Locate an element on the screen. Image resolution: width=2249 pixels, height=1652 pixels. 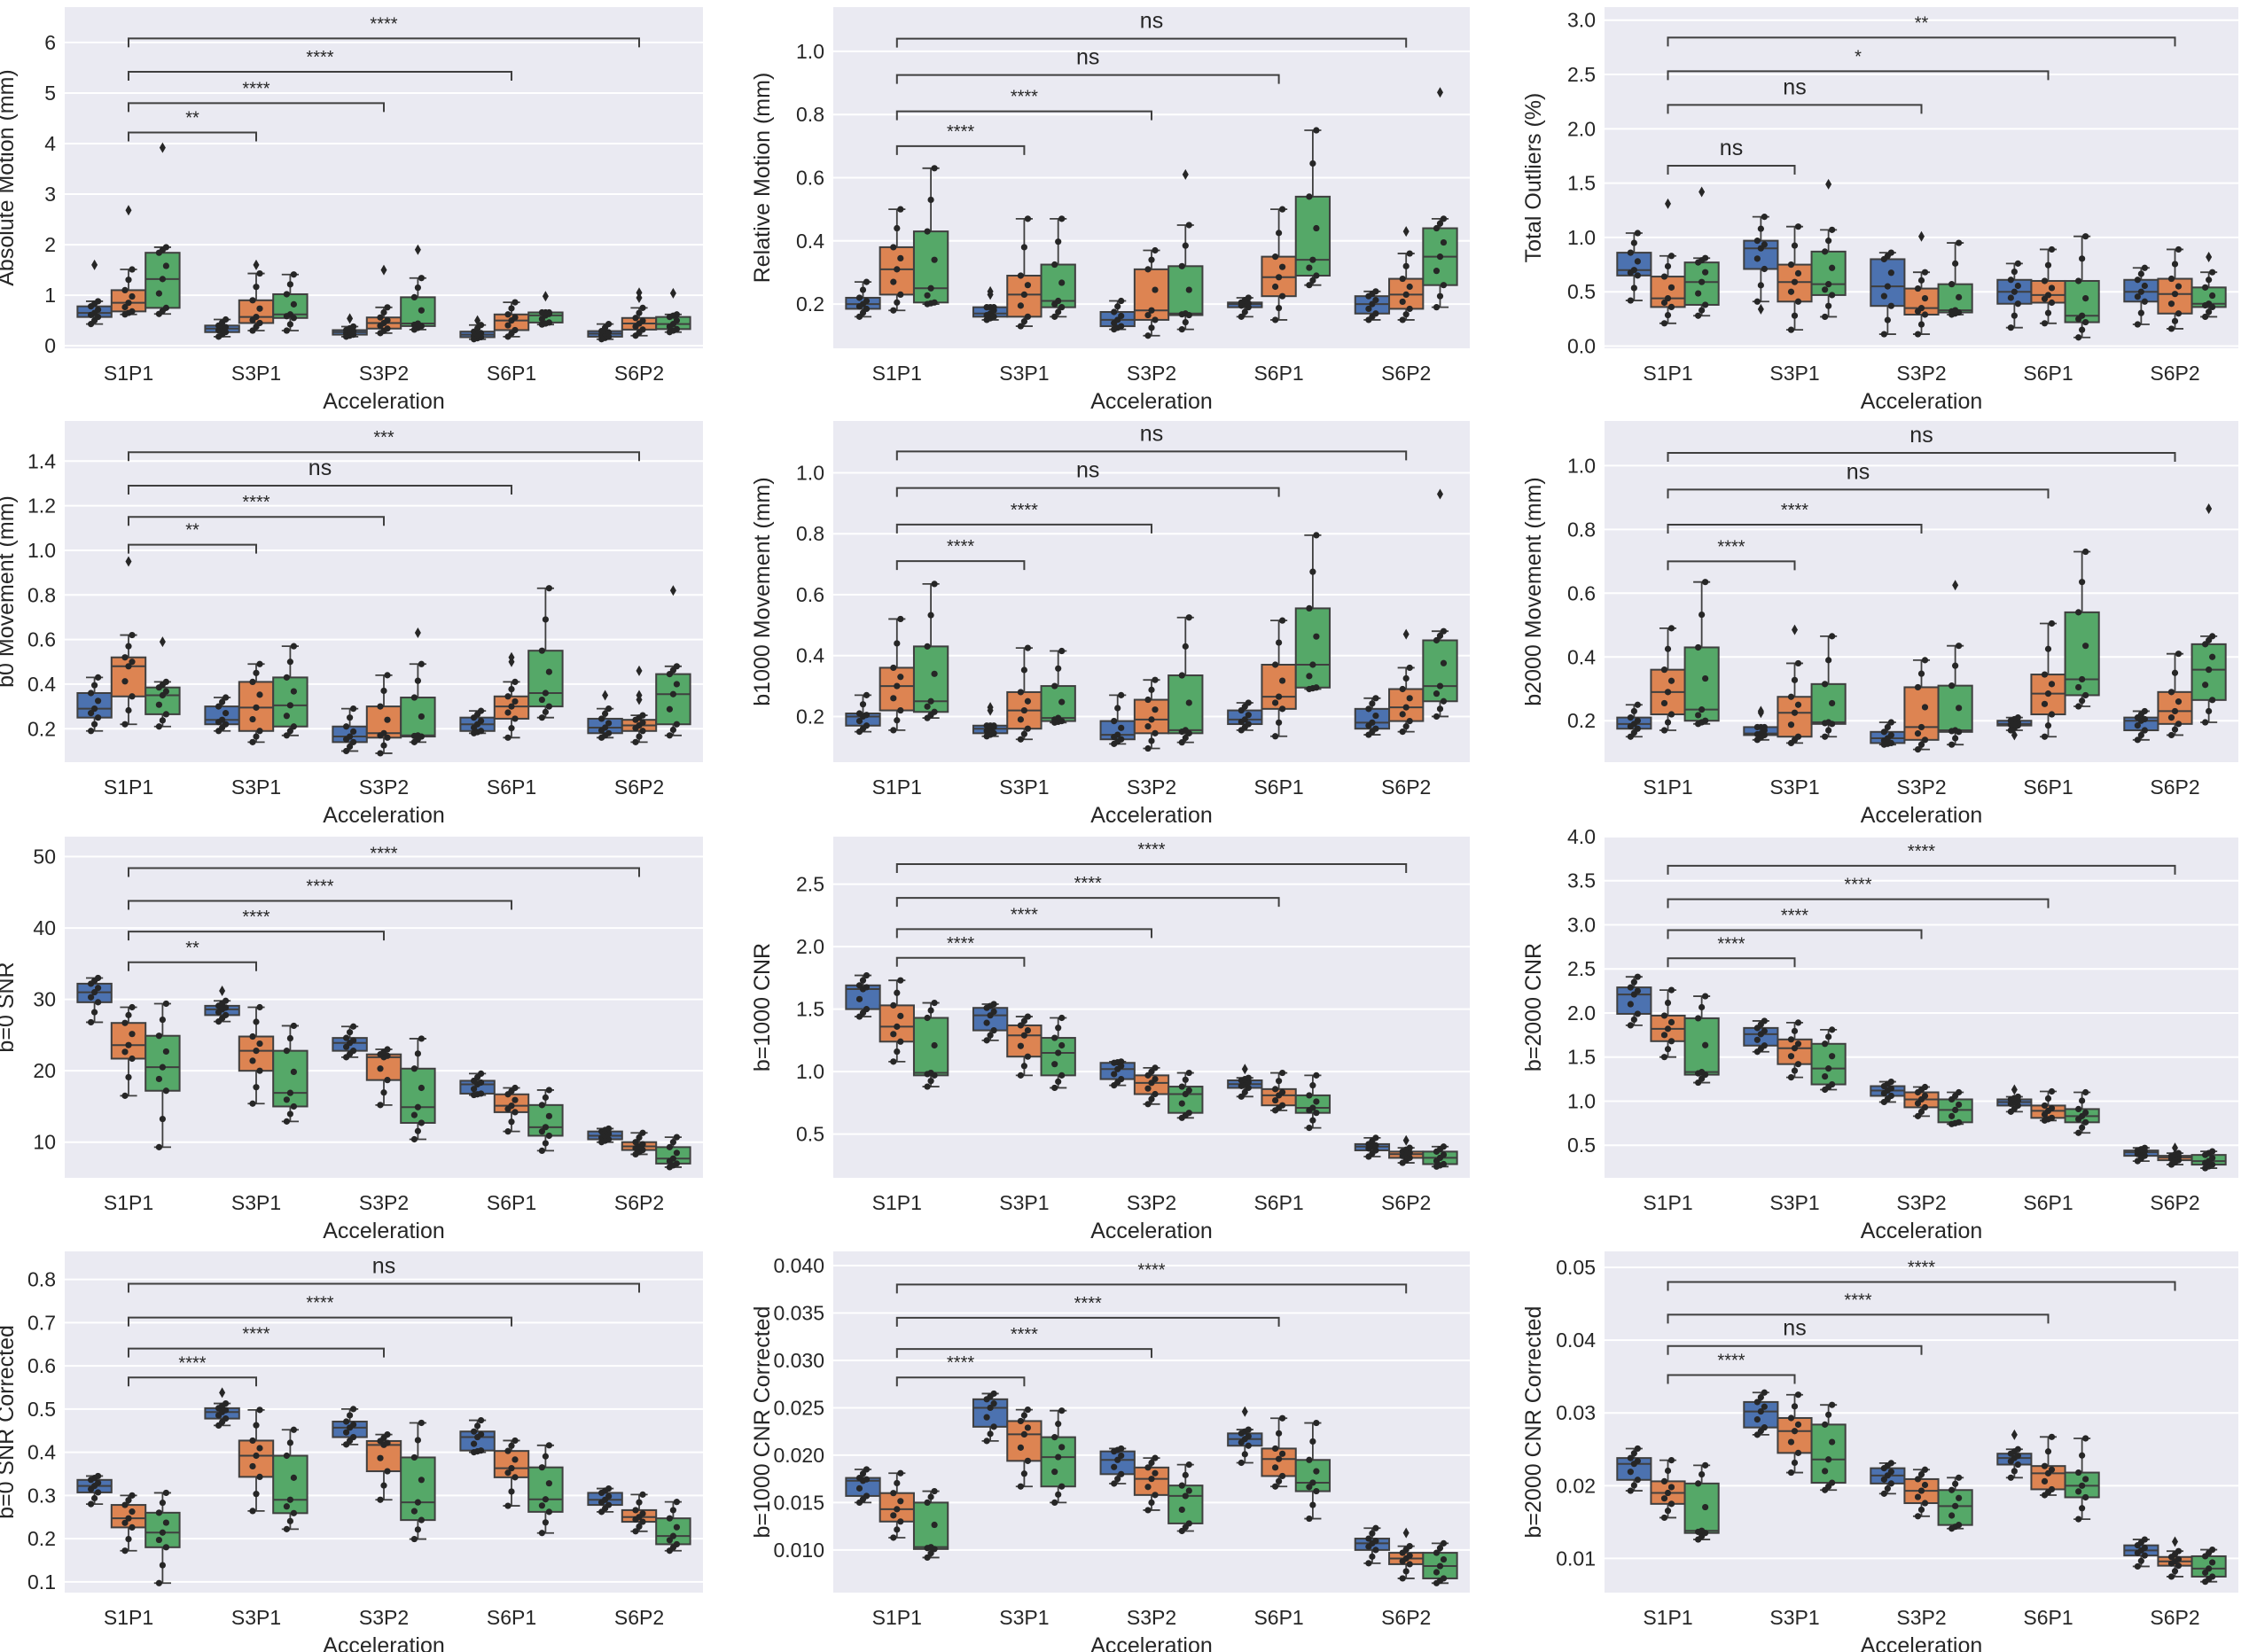
box-group-1-S1P1 is located at coordinates (94, 1000).